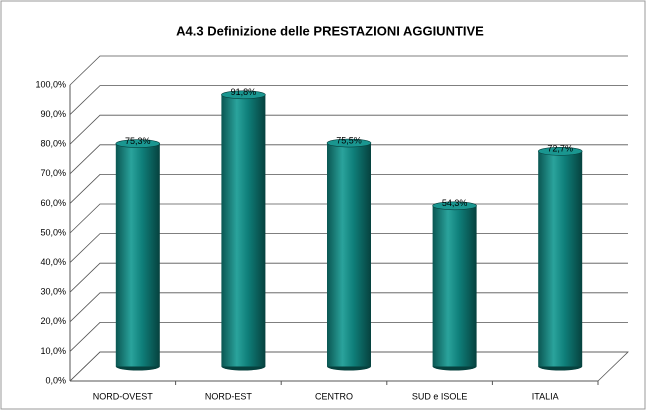 The width and height of the screenshot is (646, 410). Describe the element at coordinates (53, 351) in the screenshot. I see `y-tick-label: 10,0%` at that location.